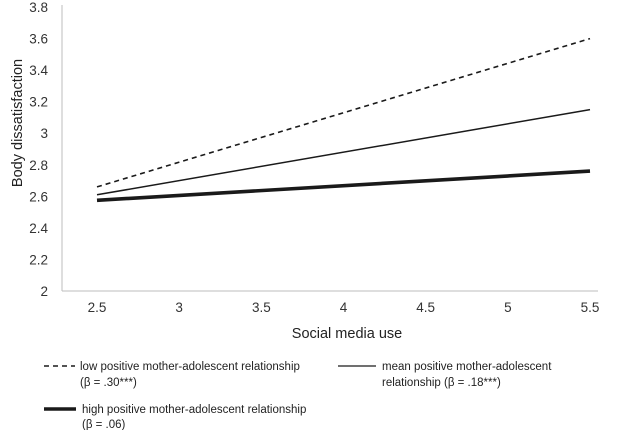 The width and height of the screenshot is (631, 430). I want to click on y-tick-label: 3.4, so click(38, 70).